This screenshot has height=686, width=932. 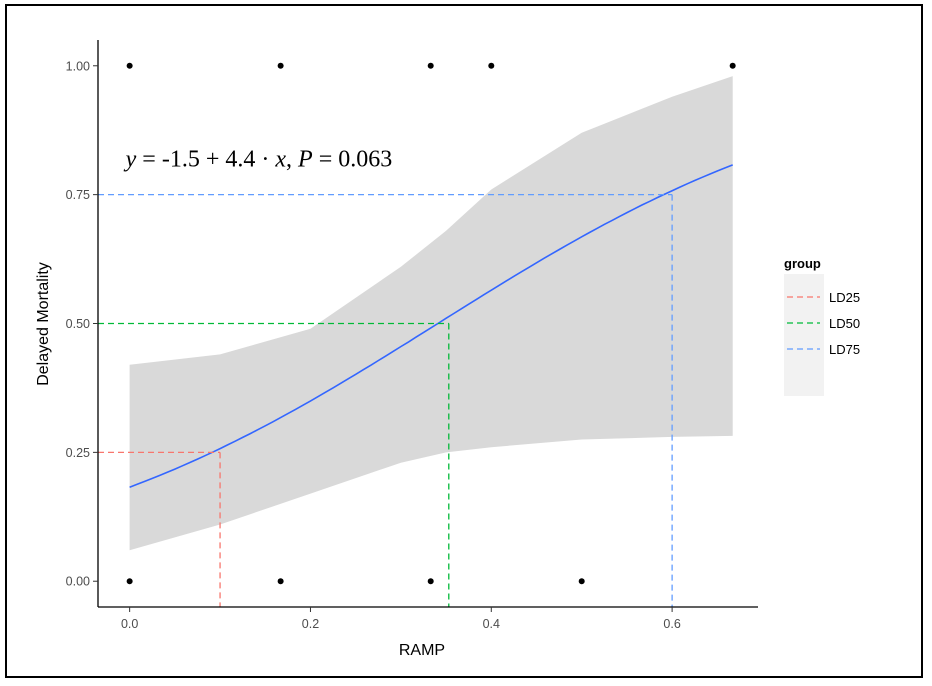 What do you see at coordinates (280, 159) in the screenshot?
I see `equation-variable: x` at bounding box center [280, 159].